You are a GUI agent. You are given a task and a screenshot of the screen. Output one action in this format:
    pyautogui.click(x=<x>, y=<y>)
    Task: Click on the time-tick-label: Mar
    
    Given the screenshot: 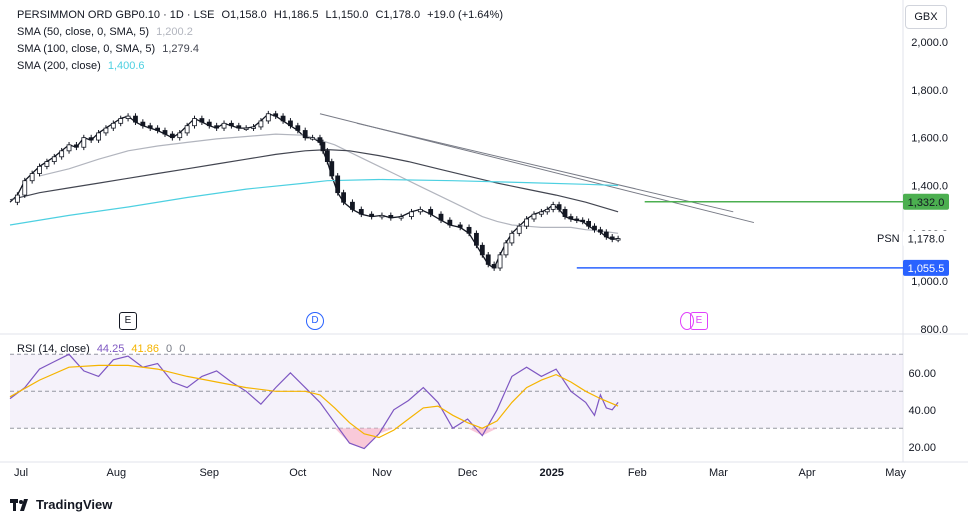 What is the action you would take?
    pyautogui.click(x=718, y=473)
    